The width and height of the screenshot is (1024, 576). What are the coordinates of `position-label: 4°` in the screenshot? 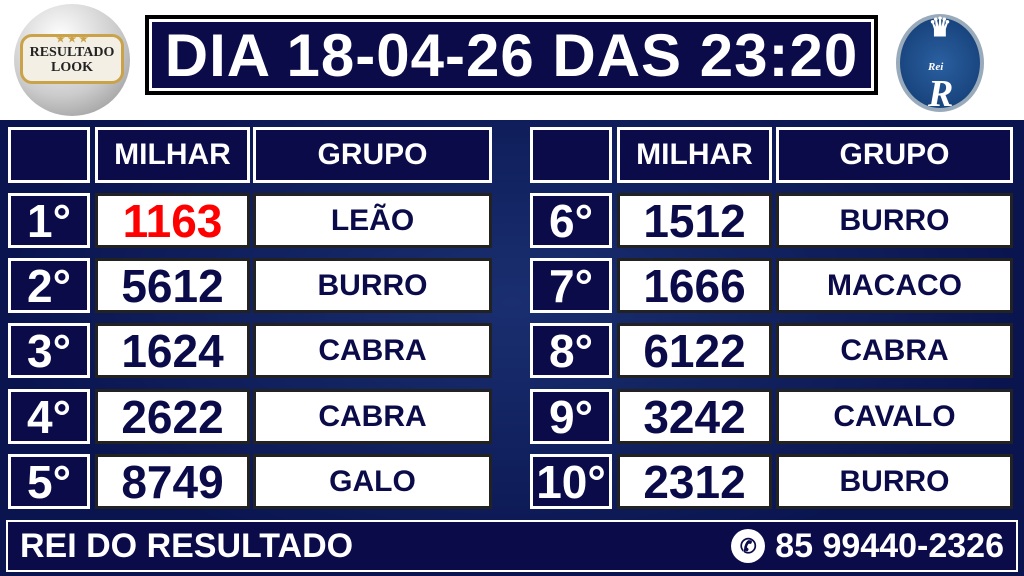 It's located at (49, 416).